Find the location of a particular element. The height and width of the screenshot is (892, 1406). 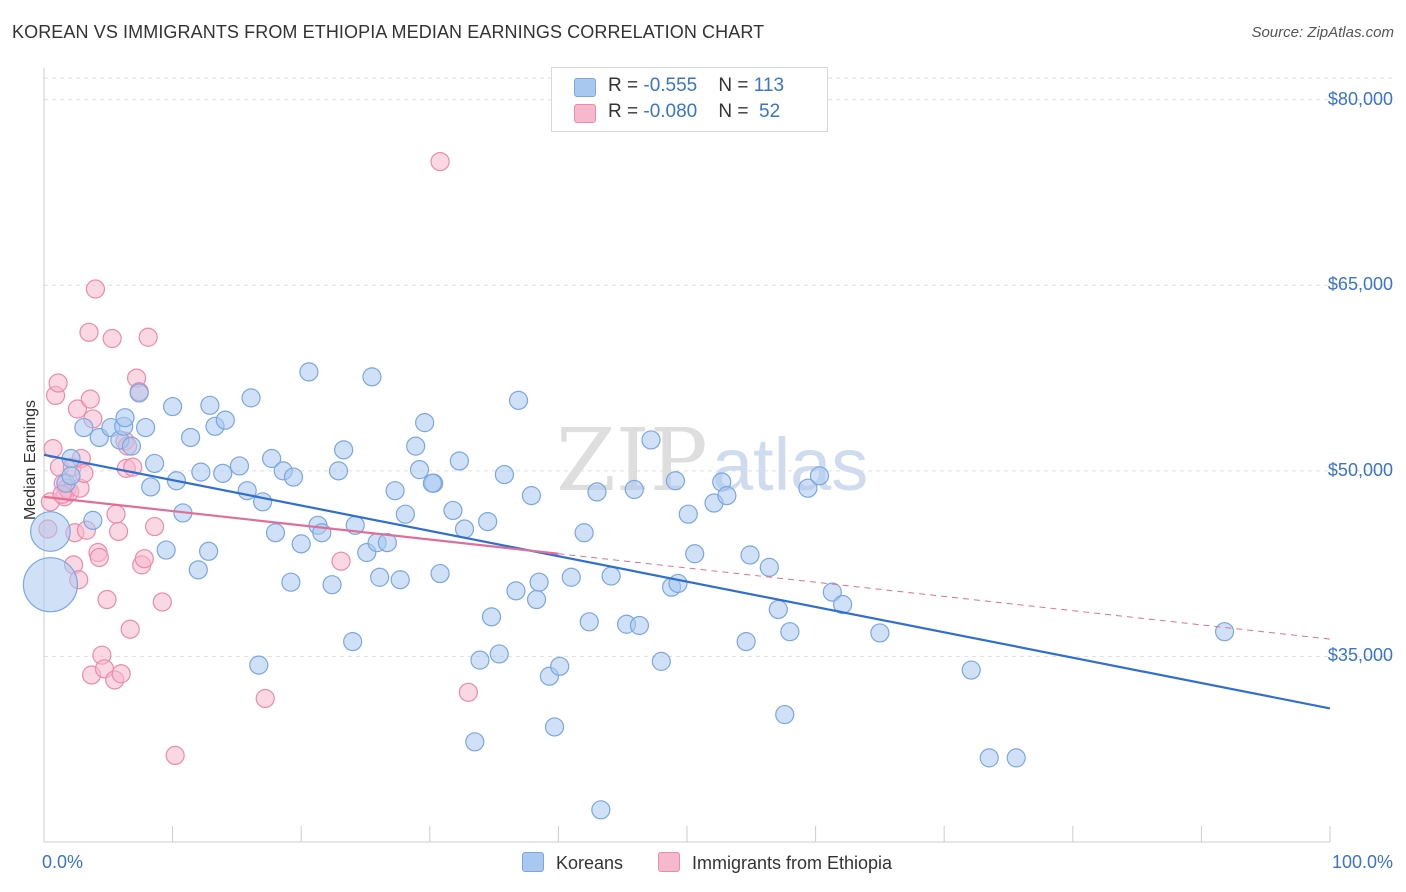

trend-line-ethiopia-dashed is located at coordinates (944, 596).